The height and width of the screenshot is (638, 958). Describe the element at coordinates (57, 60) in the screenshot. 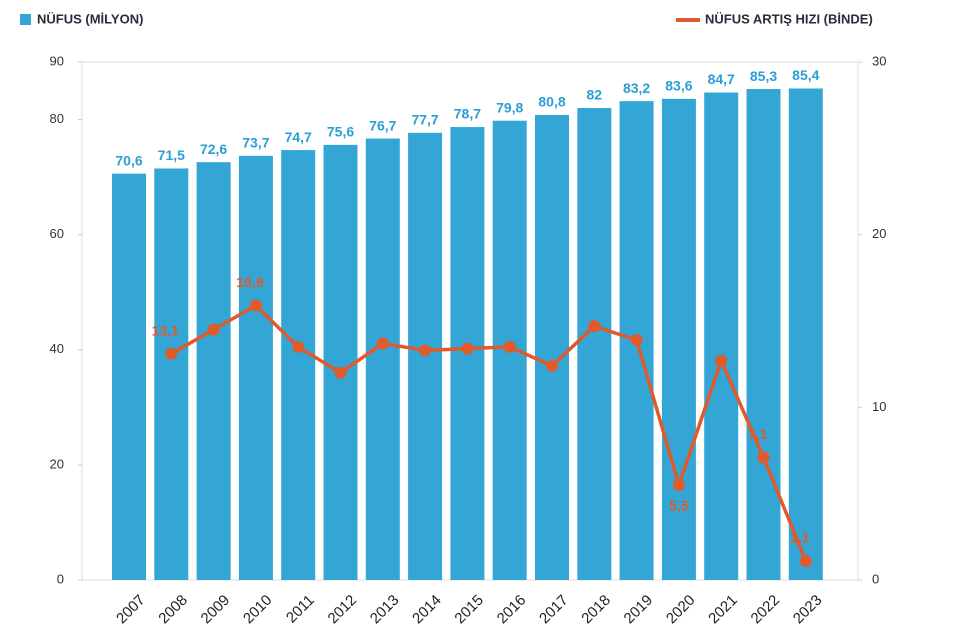

I see `y-tick-label: 90` at that location.